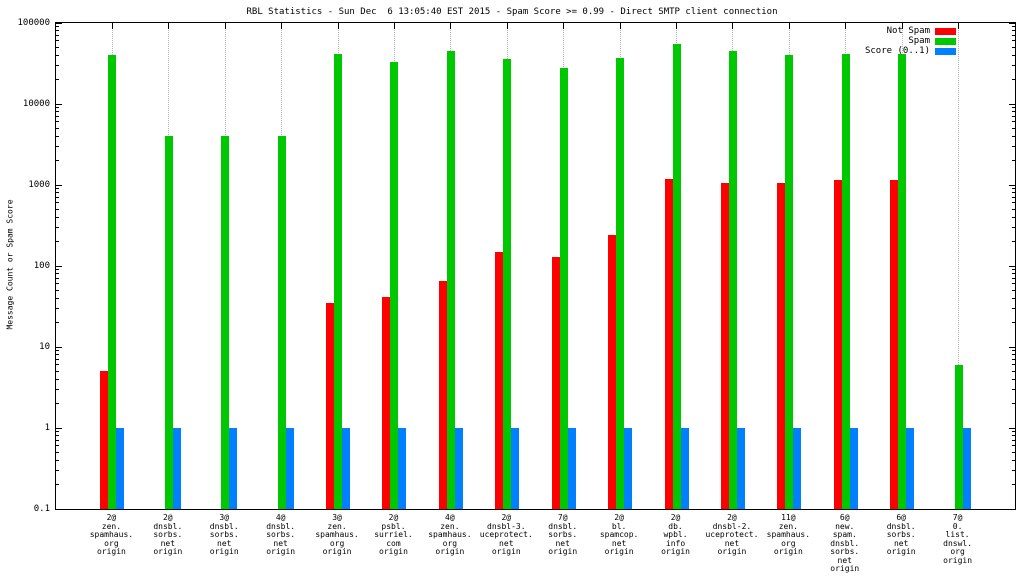 The image size is (1024, 576). What do you see at coordinates (957, 539) in the screenshot?
I see `category-label: 7@ 0. list. dnswl. org origin` at bounding box center [957, 539].